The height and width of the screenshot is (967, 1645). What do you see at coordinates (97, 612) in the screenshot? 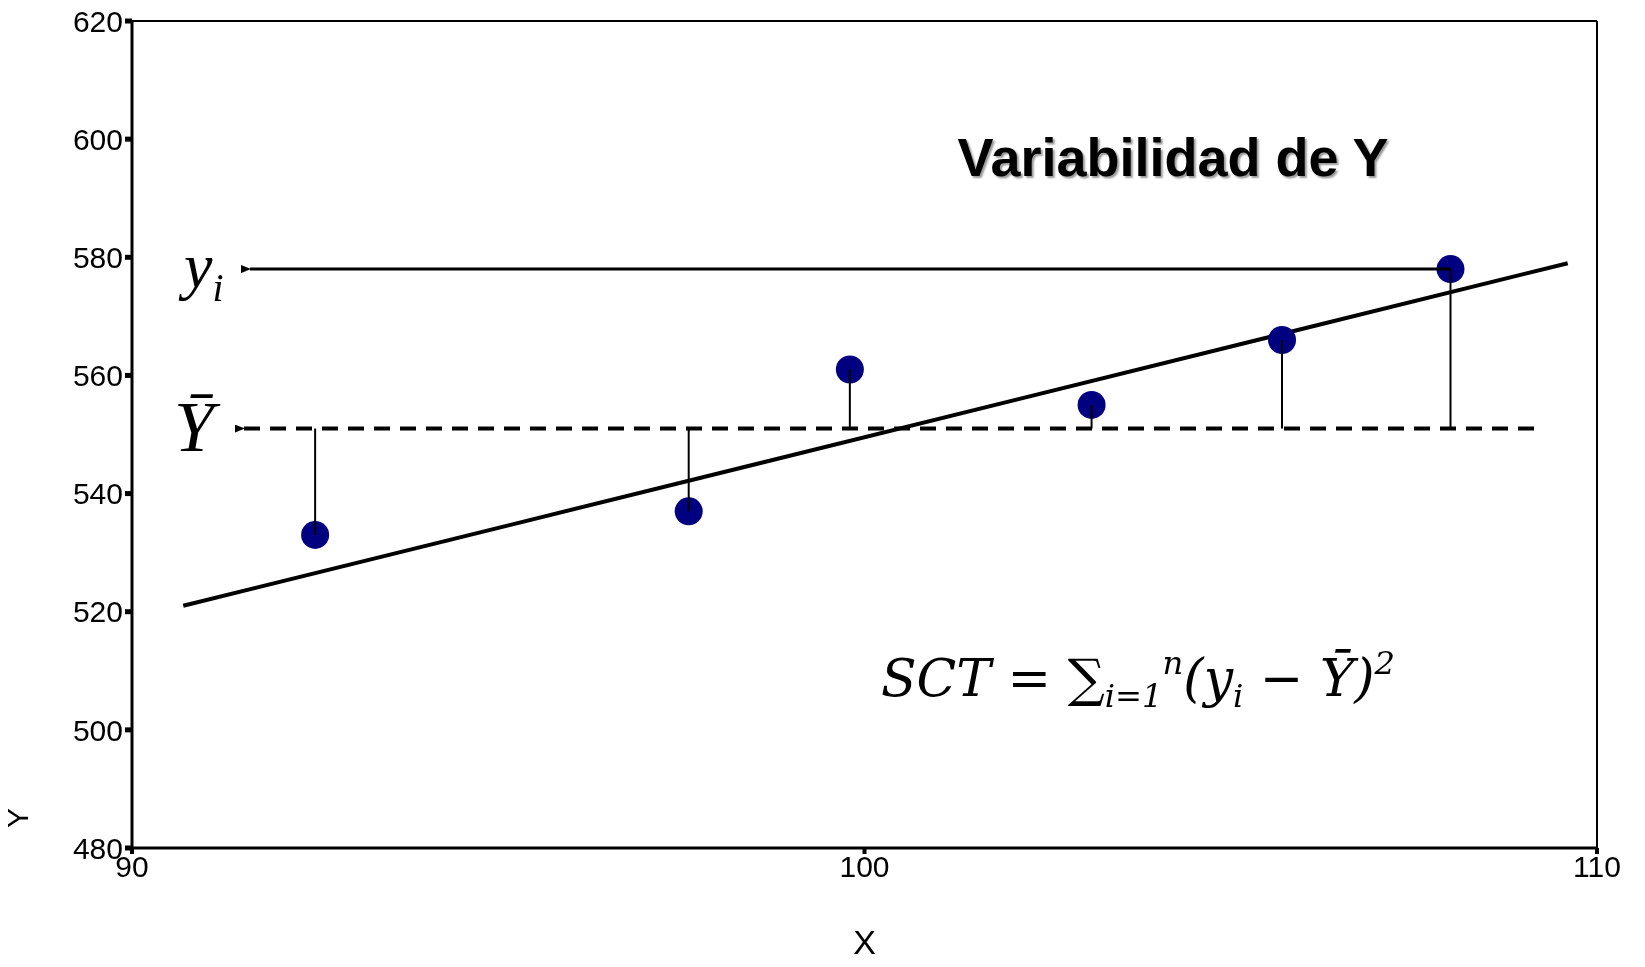
I see `y-tick-label: 520` at bounding box center [97, 612].